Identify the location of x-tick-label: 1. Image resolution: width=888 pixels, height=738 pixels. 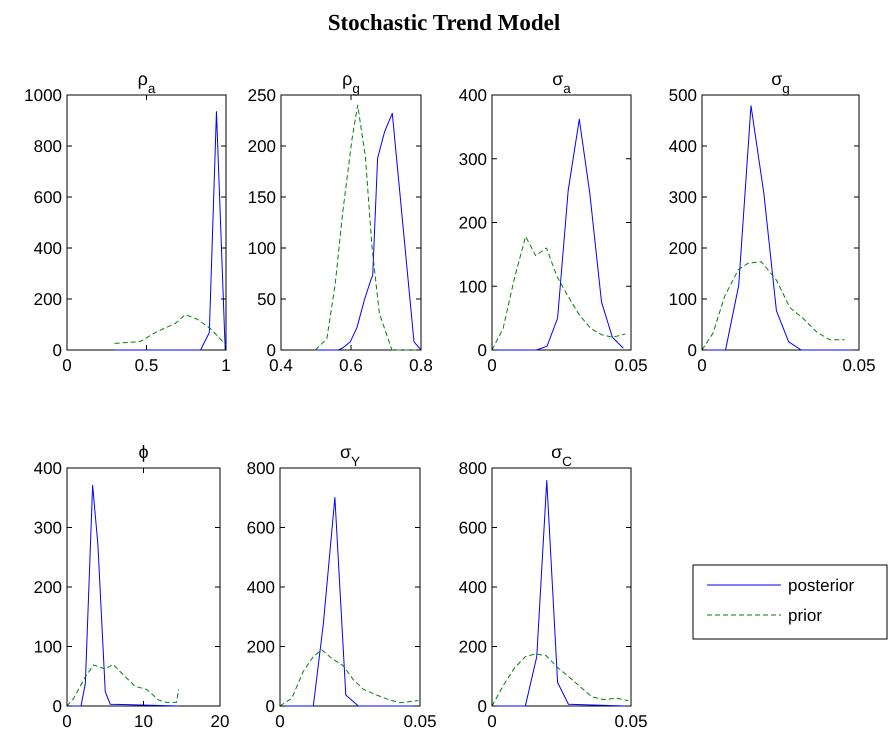
(226, 365).